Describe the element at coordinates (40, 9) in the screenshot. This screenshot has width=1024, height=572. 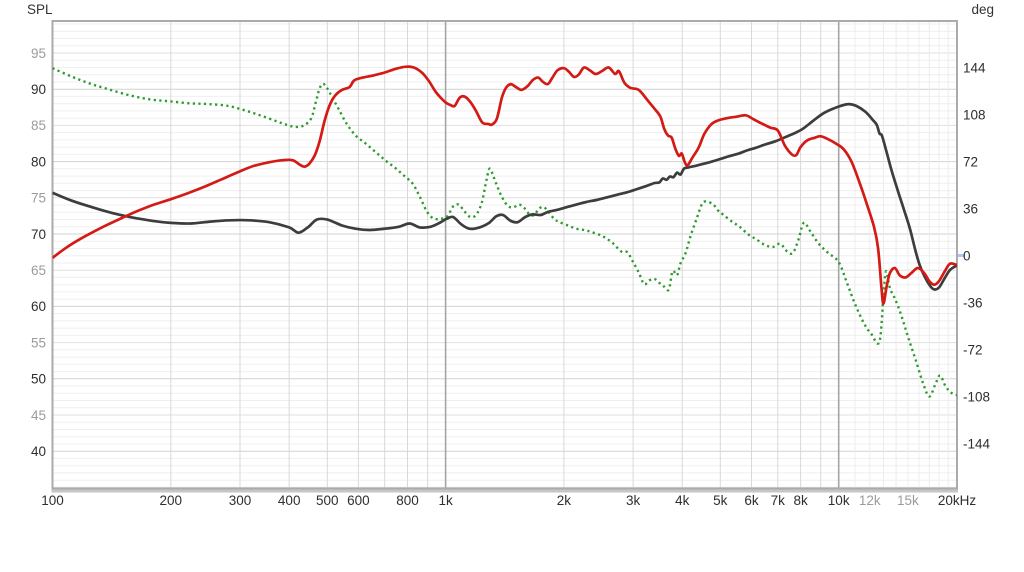
I see `left-axis-title: SPL` at that location.